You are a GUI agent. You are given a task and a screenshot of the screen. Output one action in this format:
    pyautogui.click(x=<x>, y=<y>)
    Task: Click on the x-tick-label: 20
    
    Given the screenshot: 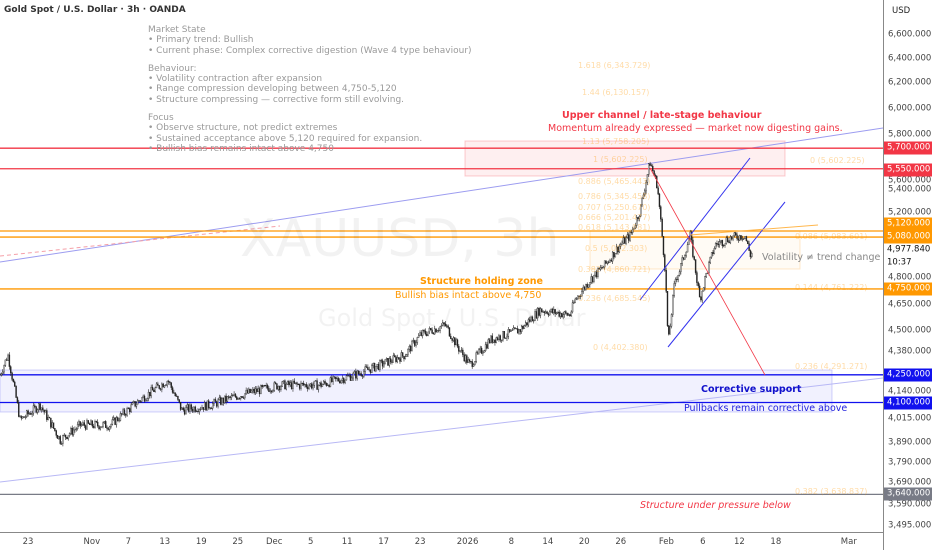 What is the action you would take?
    pyautogui.click(x=584, y=542)
    